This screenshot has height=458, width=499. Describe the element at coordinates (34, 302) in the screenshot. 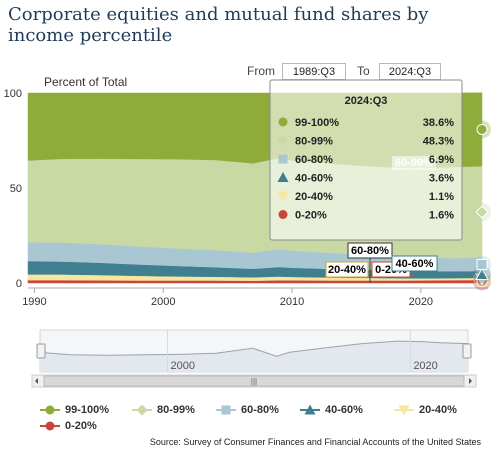

I see `x-tick-label-1990: 1990` at that location.